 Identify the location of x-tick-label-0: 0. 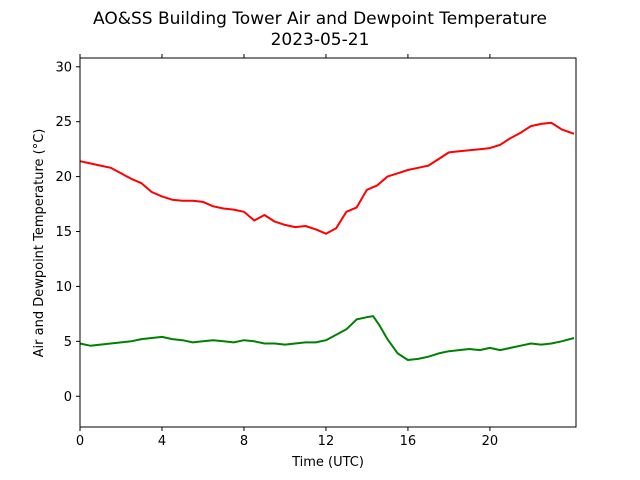
(80, 441).